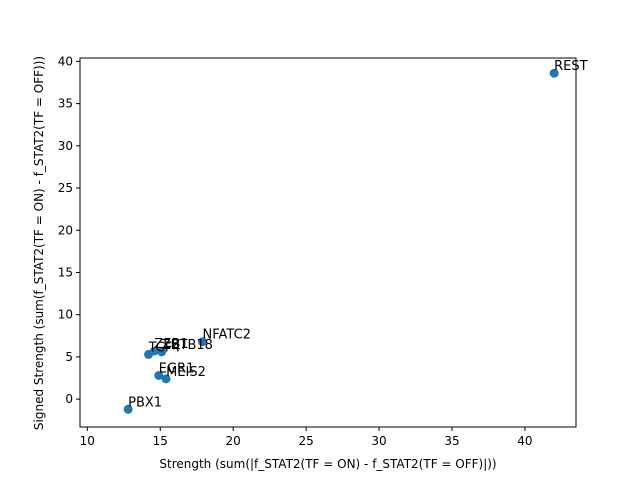 The width and height of the screenshot is (640, 480). I want to click on point-label: MEIS2, so click(186, 372).